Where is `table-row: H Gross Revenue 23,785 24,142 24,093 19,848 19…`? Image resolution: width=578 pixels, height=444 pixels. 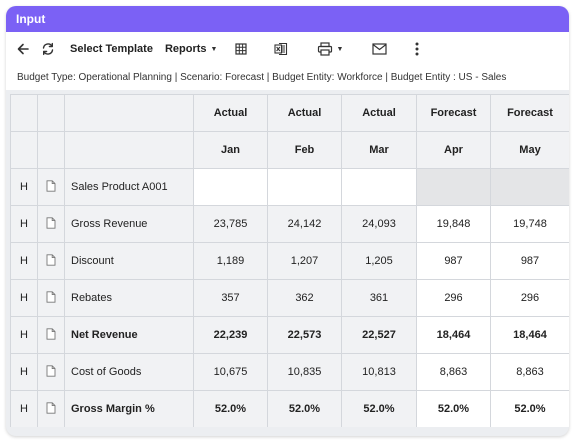 table-row: H Gross Revenue 23,785 24,142 24,093 19,848 19… is located at coordinates (289, 224).